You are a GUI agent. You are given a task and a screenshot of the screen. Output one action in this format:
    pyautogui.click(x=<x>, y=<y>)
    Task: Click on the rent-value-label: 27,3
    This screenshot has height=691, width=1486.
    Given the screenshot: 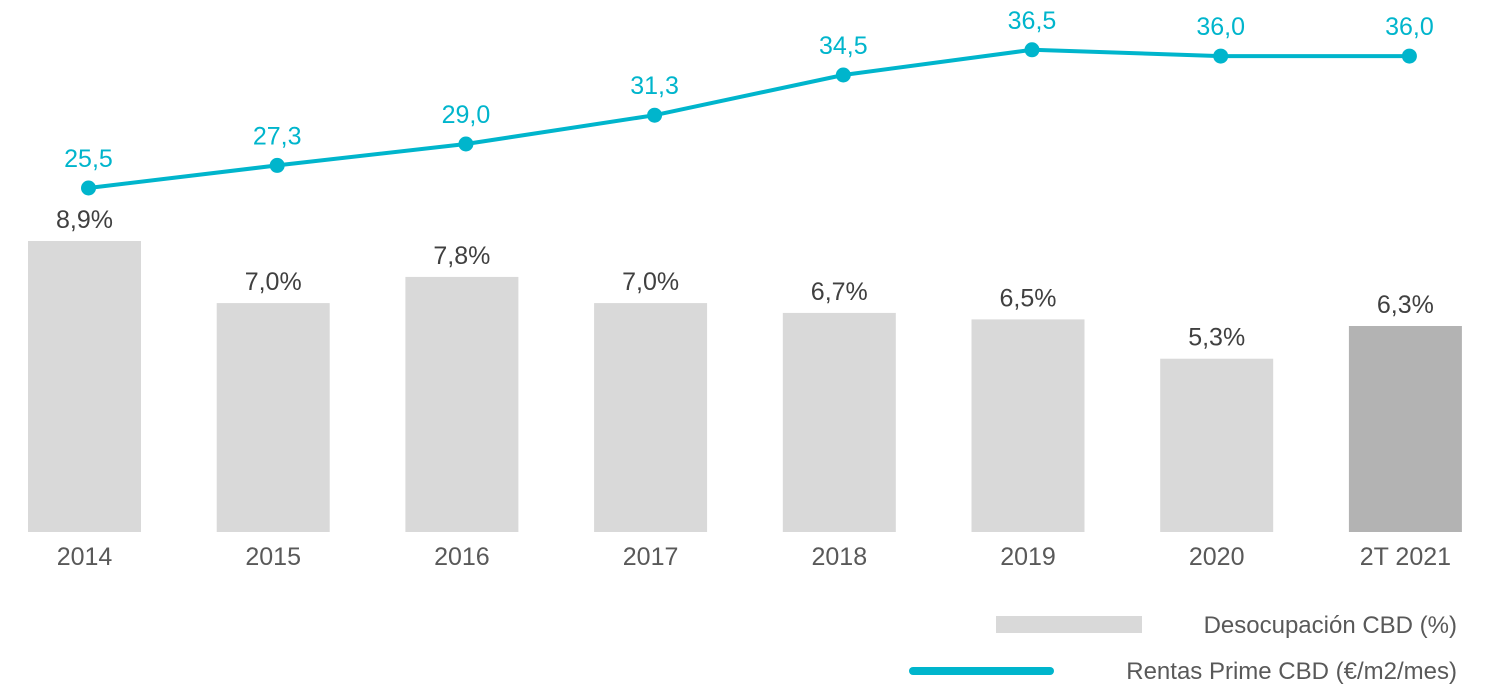 What is the action you would take?
    pyautogui.click(x=277, y=136)
    